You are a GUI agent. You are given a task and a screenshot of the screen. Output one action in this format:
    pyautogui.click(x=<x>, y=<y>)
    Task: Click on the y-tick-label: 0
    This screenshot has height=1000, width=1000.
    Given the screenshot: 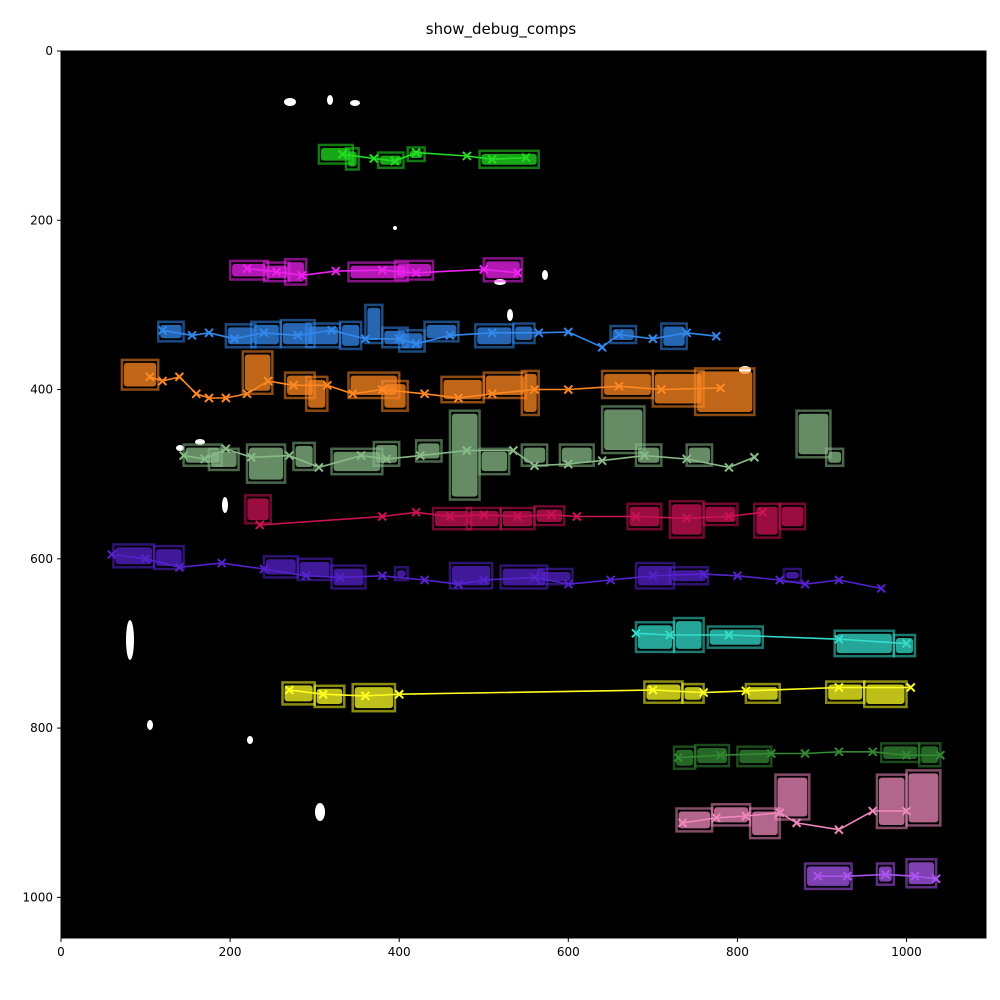 What is the action you would take?
    pyautogui.click(x=49, y=51)
    